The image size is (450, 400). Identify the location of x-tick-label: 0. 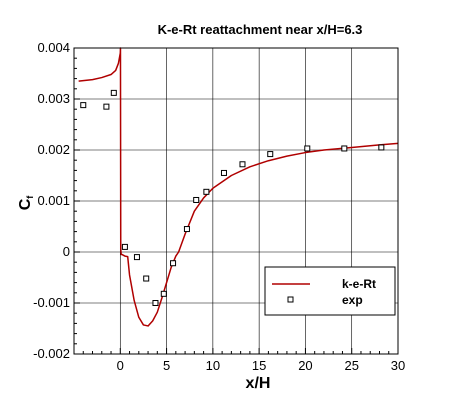
(120, 365).